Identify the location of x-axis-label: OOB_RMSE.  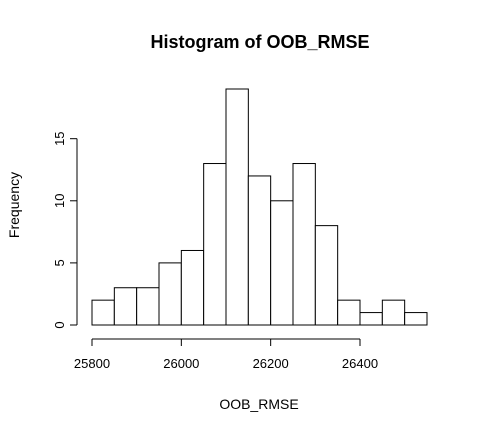
(258, 404).